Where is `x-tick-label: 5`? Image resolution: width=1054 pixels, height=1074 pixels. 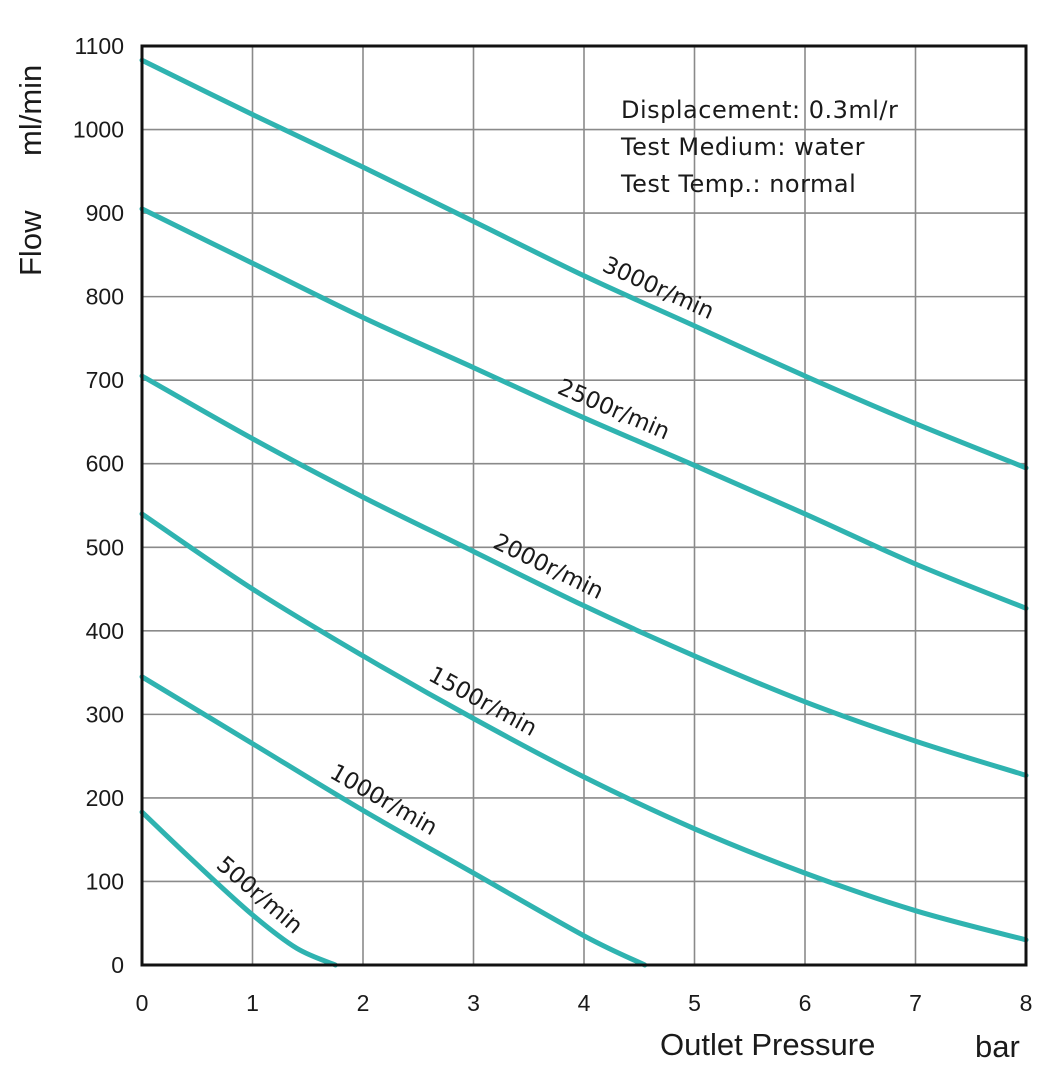 x-tick-label: 5 is located at coordinates (694, 1003).